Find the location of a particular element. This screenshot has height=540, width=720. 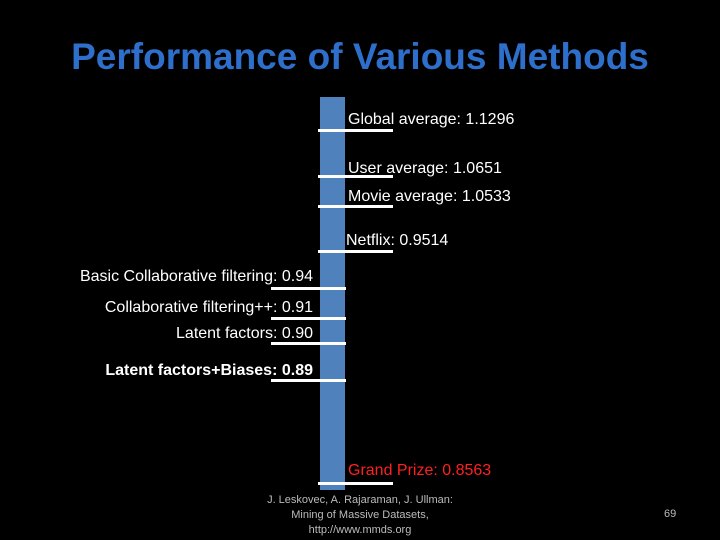

marker-label: Basic Collaborative filtering: is located at coordinates (178, 276).